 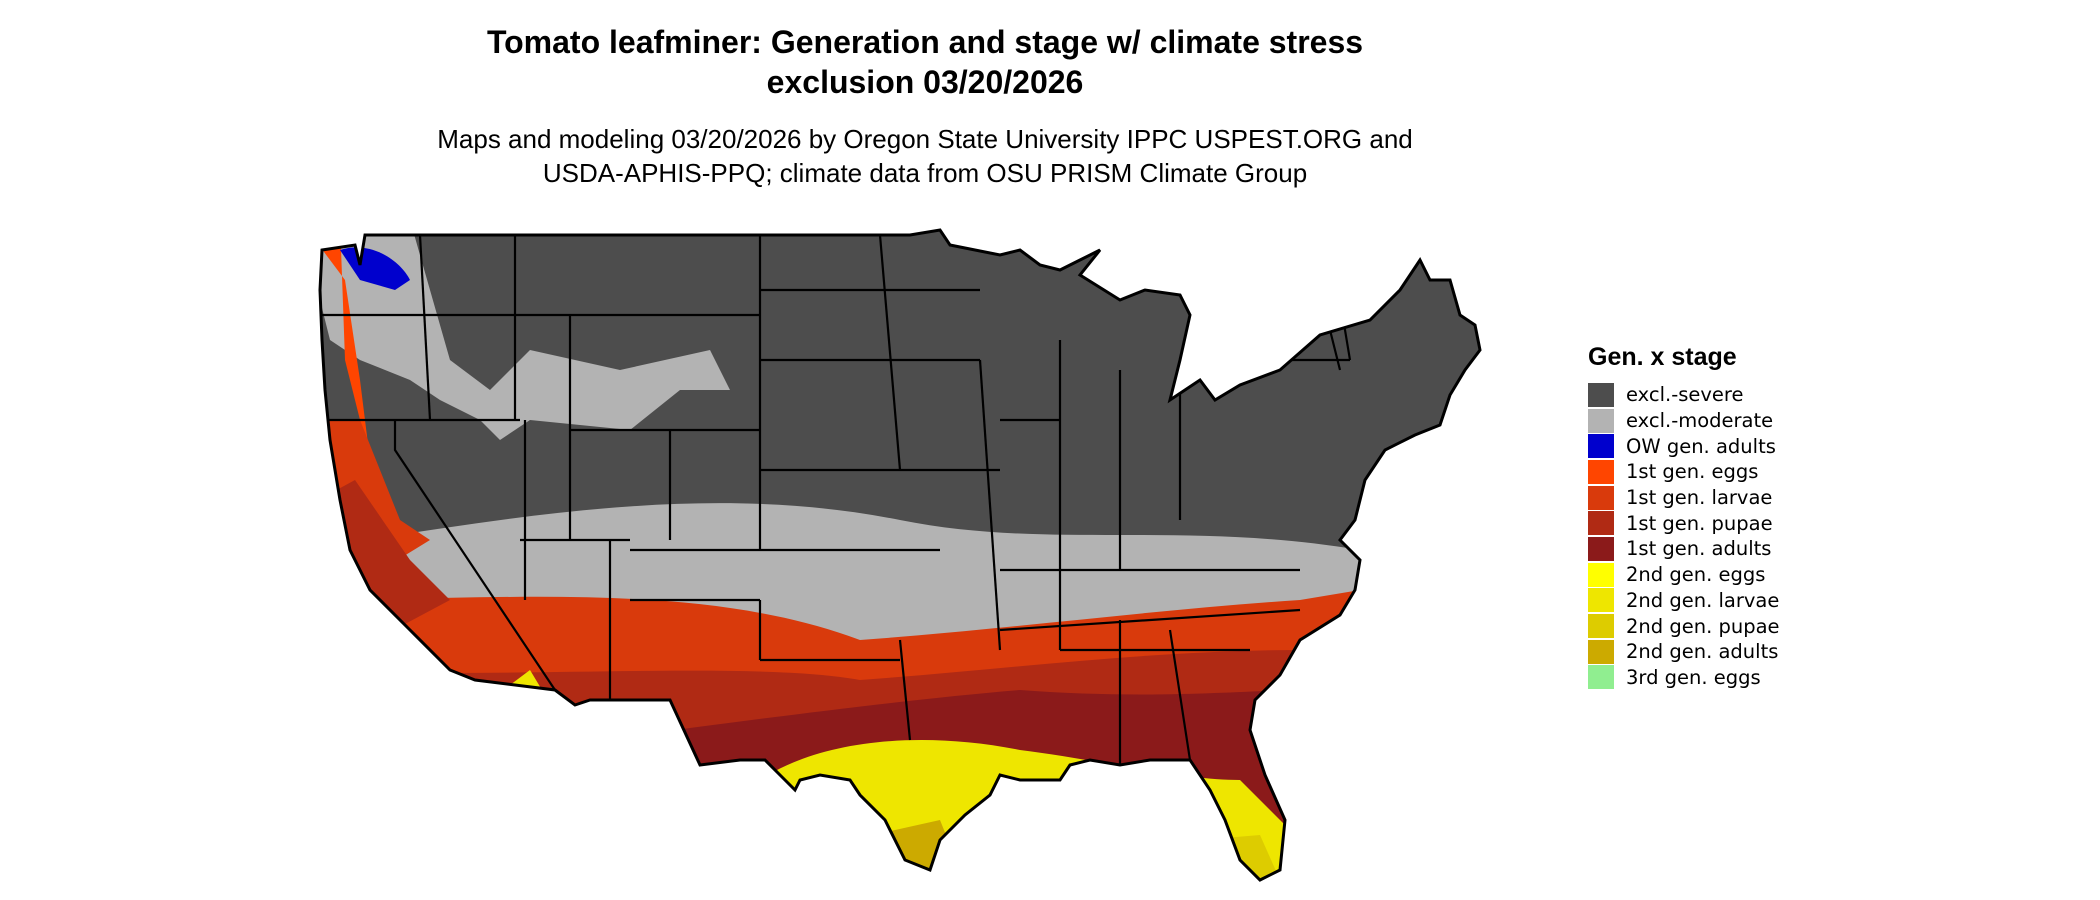 I want to click on legend-item: 2nd gen. adults, so click(x=1684, y=652).